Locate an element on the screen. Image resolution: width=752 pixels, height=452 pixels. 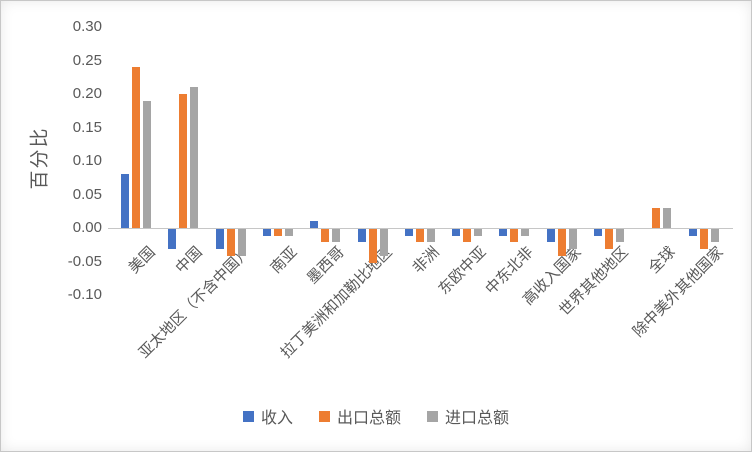
y-tick-label: -0.05 is located at coordinates (84, 261).